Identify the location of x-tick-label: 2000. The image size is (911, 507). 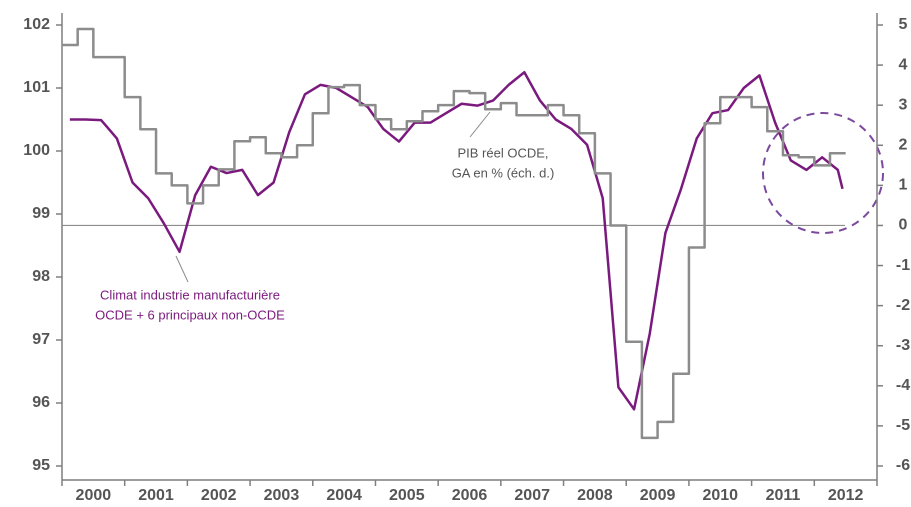
(94, 495).